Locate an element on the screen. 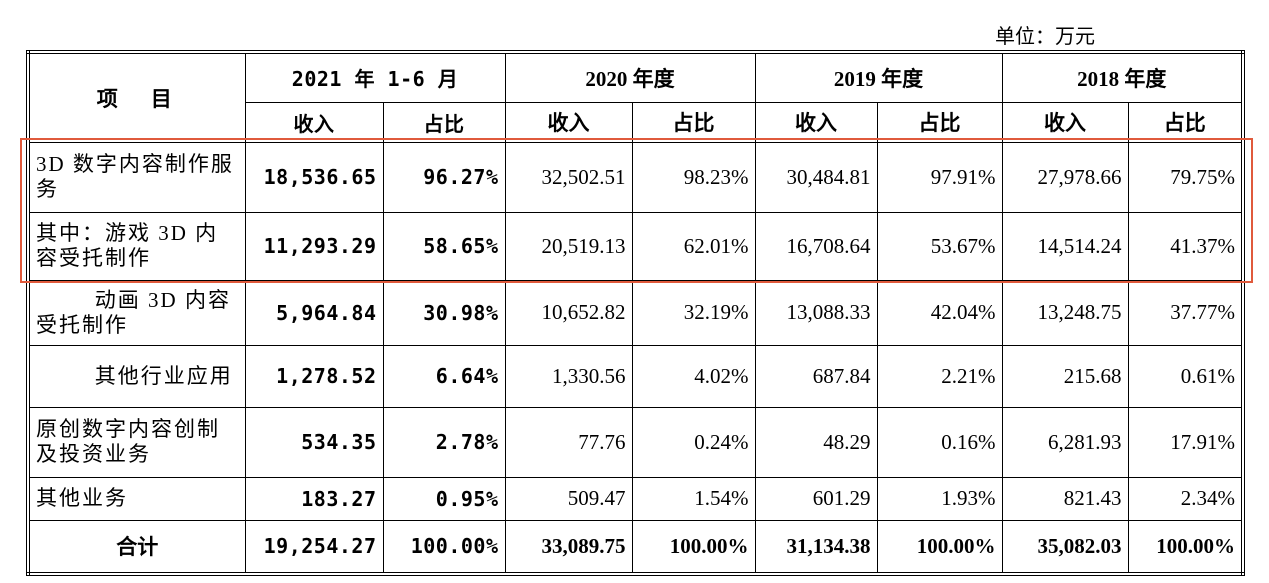 The width and height of the screenshot is (1269, 583). cell-value: 20,519.13 is located at coordinates (568, 246).